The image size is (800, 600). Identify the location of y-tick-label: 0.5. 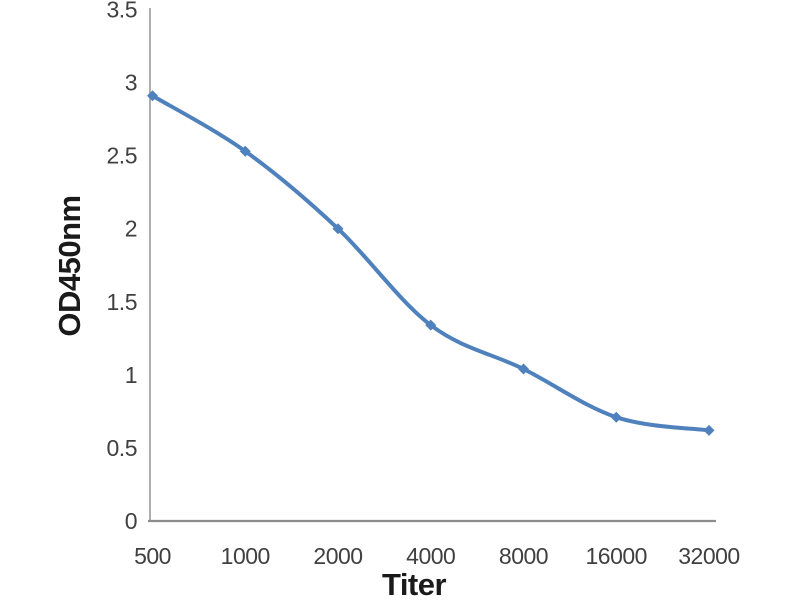
(122, 448).